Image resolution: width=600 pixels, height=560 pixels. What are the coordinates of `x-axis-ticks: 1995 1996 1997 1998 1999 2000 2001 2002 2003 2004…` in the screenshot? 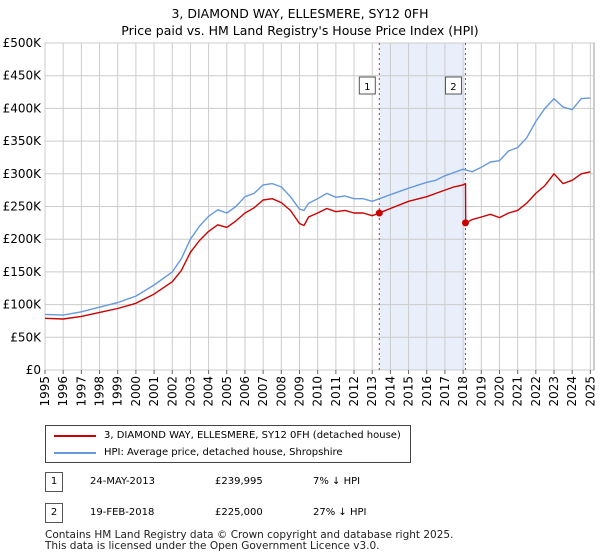 It's located at (317, 388).